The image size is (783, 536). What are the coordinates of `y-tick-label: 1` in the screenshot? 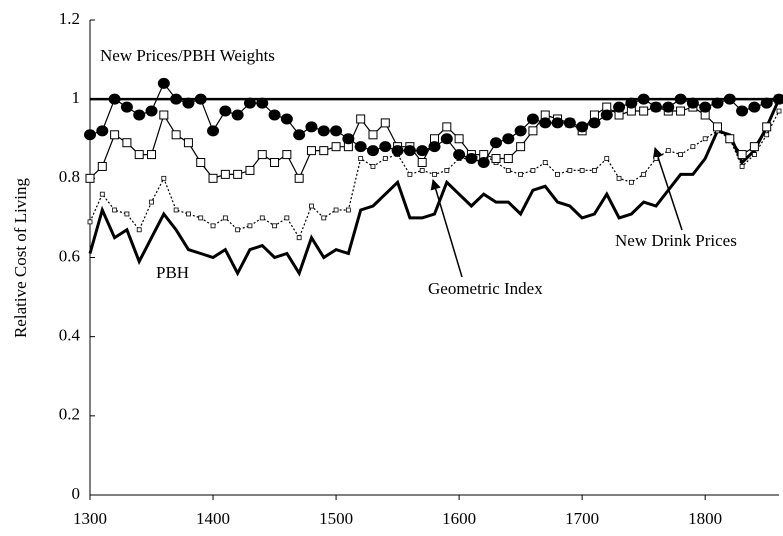 It's located at (76, 97).